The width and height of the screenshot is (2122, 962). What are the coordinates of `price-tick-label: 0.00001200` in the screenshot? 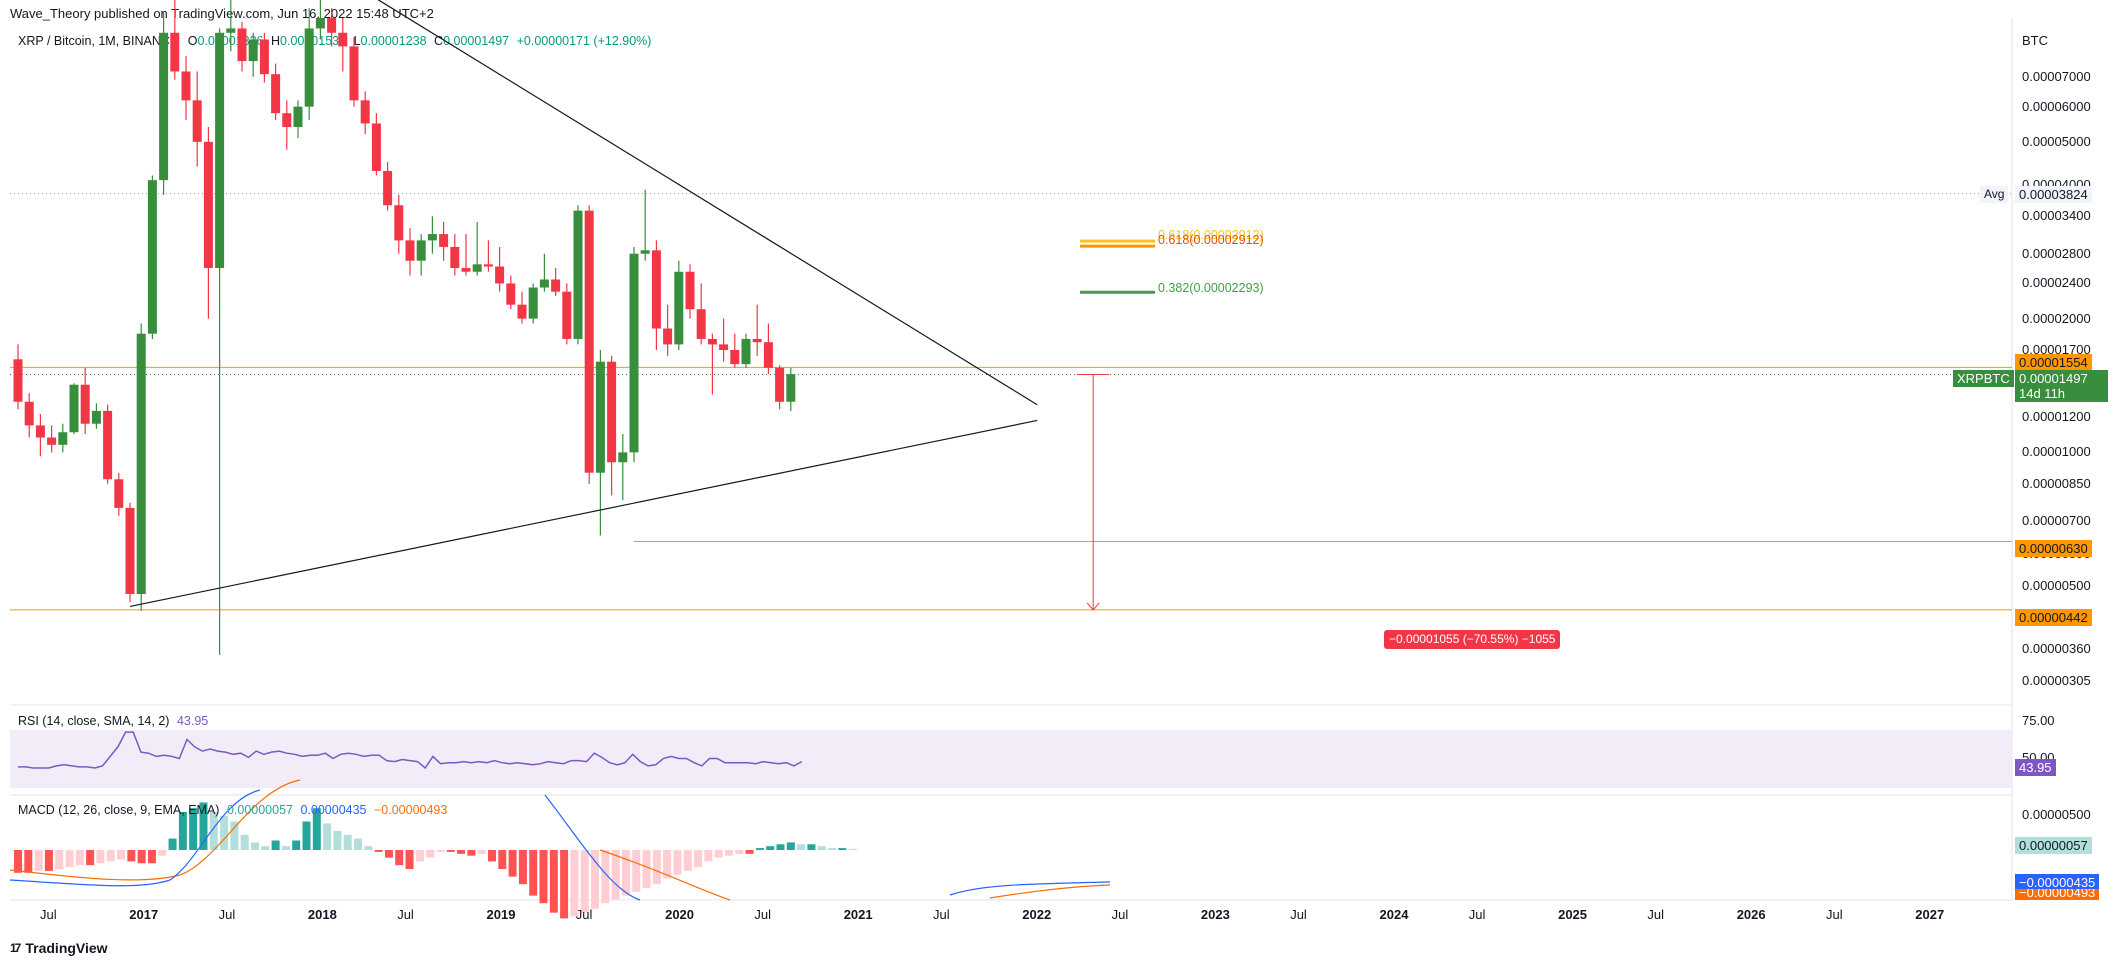 It's located at (2056, 417).